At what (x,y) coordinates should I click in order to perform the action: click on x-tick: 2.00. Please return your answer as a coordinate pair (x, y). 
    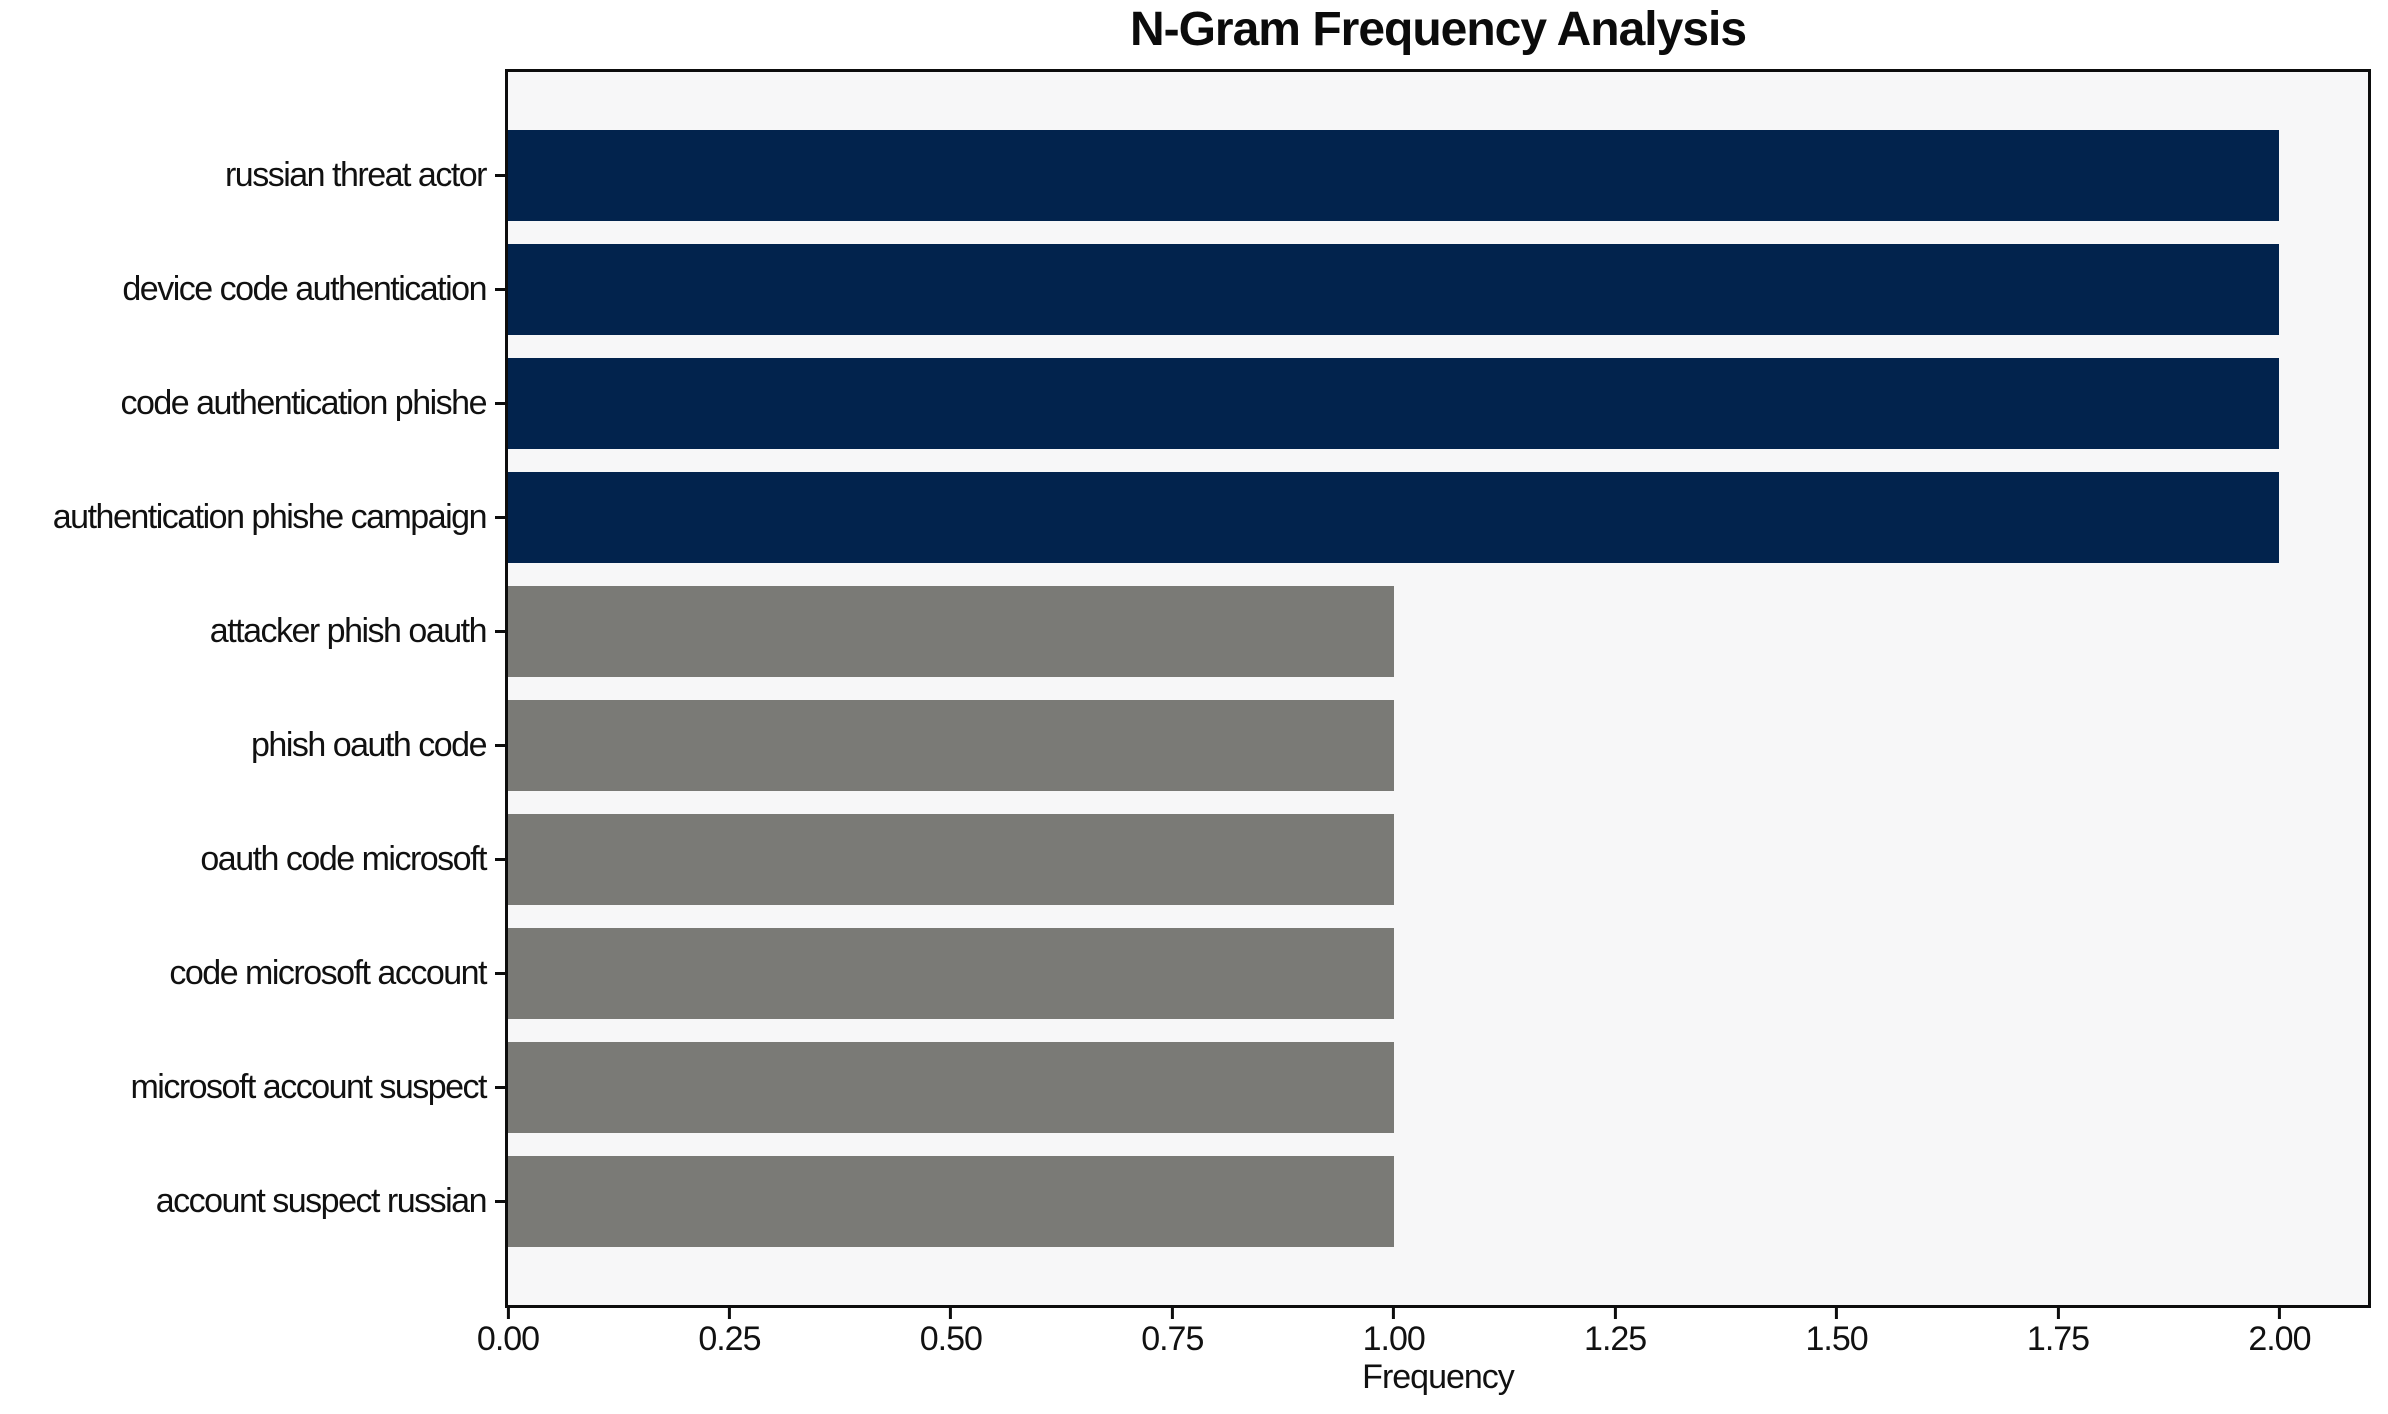
    Looking at the image, I should click on (2280, 1333).